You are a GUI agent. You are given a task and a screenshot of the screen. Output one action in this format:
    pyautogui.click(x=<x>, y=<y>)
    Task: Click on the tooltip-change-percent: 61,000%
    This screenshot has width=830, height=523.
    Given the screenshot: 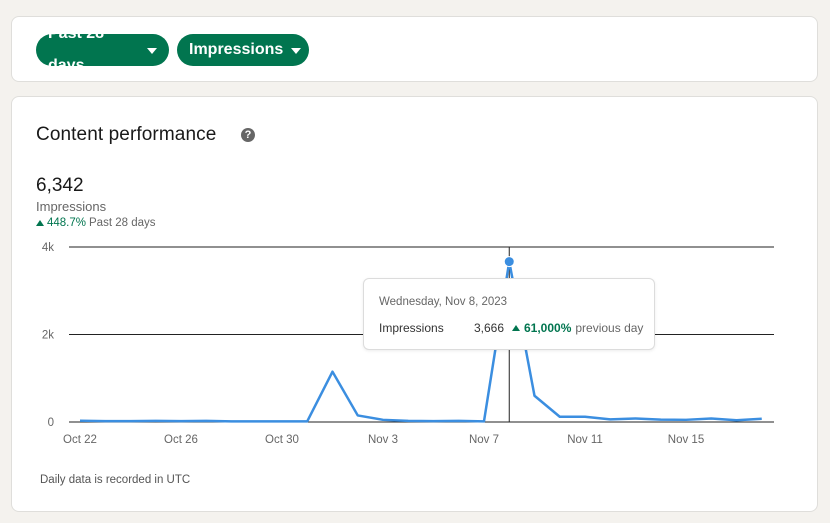 What is the action you would take?
    pyautogui.click(x=548, y=328)
    